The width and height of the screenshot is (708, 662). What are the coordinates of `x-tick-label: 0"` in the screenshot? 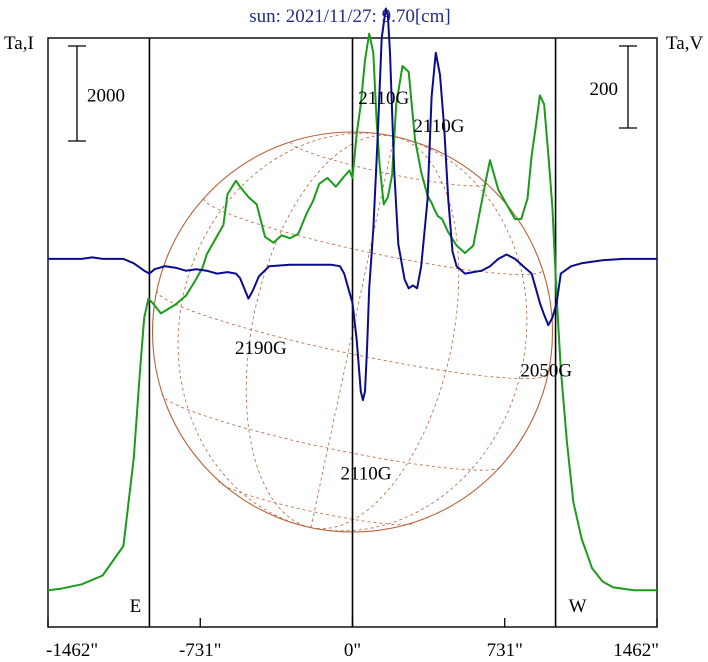 It's located at (352, 650).